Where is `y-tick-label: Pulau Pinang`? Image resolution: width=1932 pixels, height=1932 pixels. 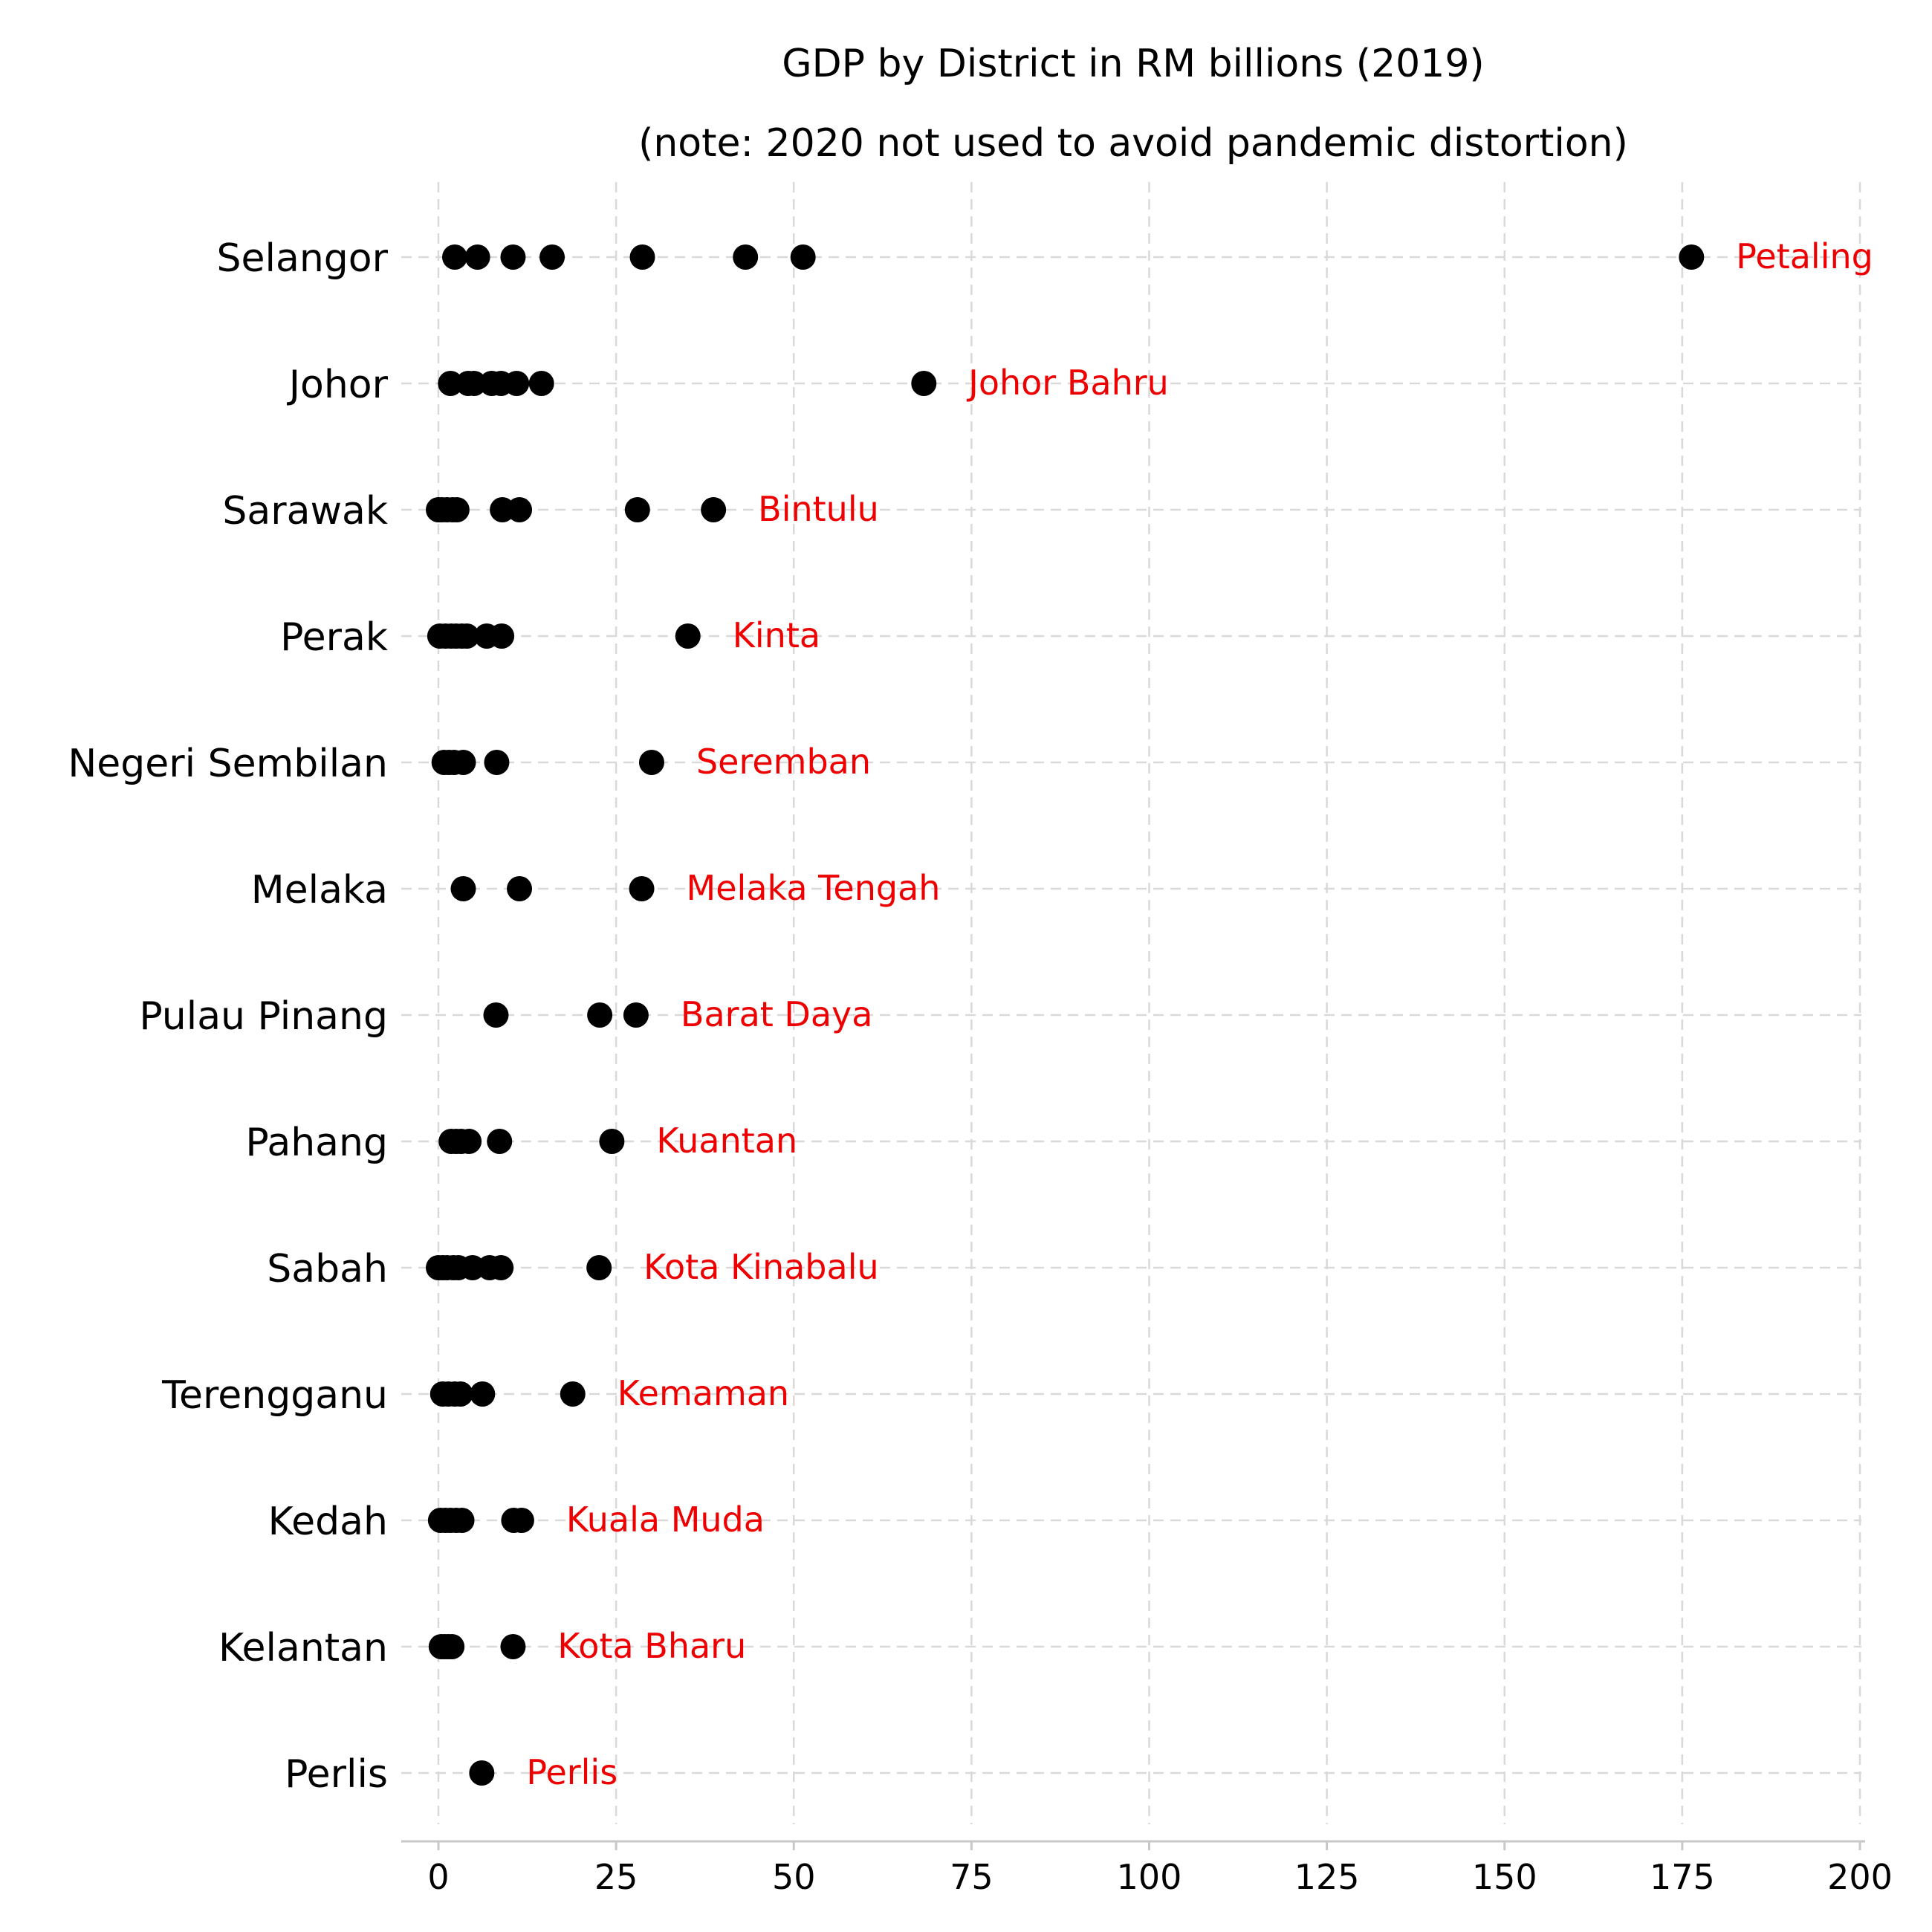
y-tick-label: Pulau Pinang is located at coordinates (263, 1016).